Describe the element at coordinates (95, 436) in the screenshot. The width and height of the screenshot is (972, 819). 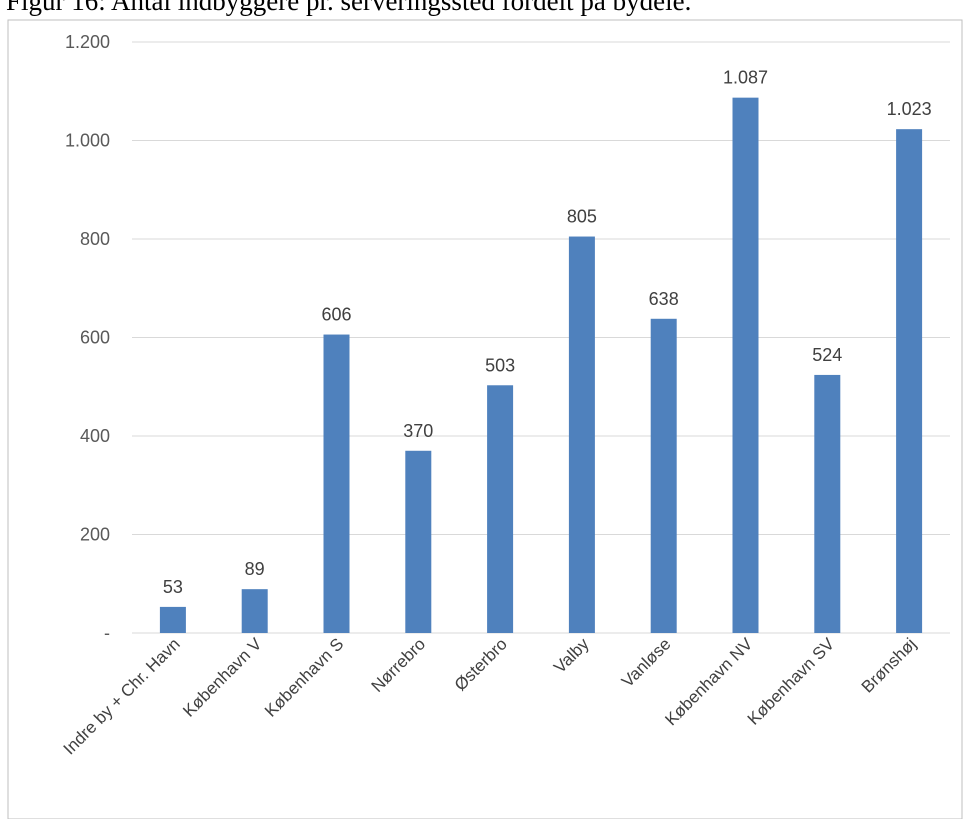
I see `y-tick-label: 400` at that location.